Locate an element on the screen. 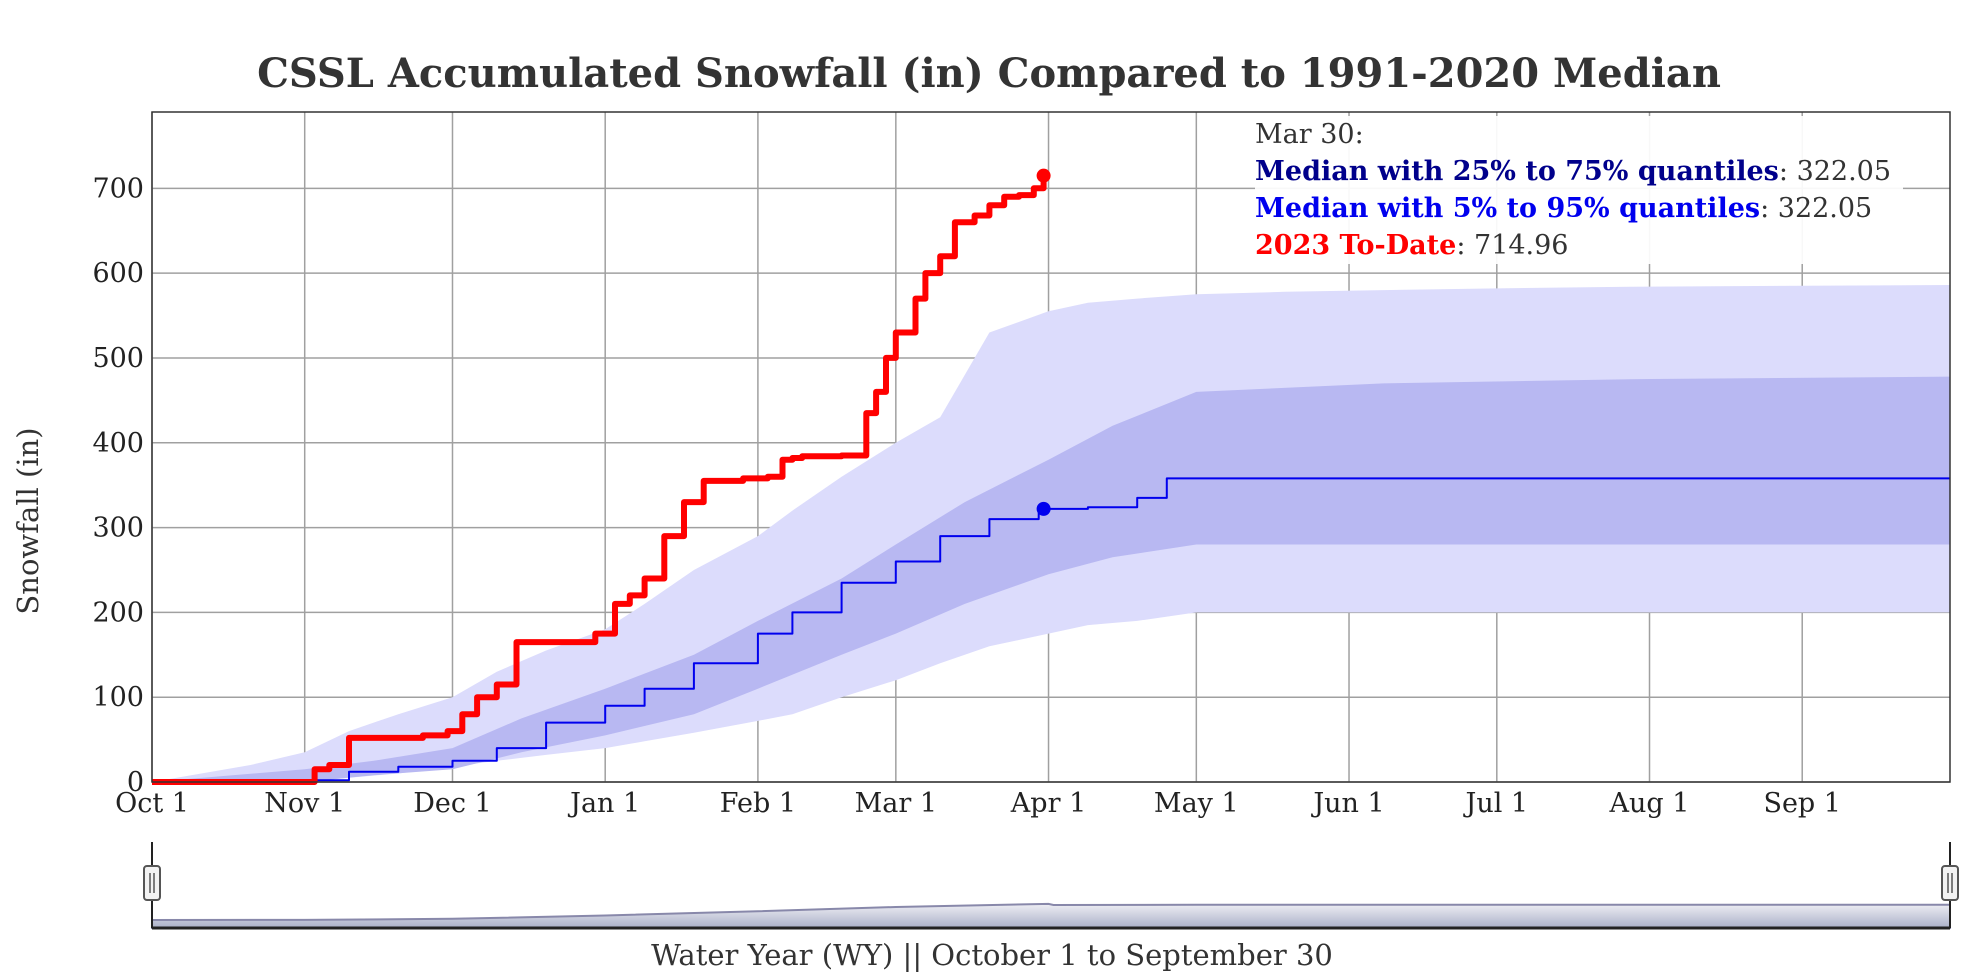 The width and height of the screenshot is (1964, 972). navigator-left-handle is located at coordinates (152, 883).